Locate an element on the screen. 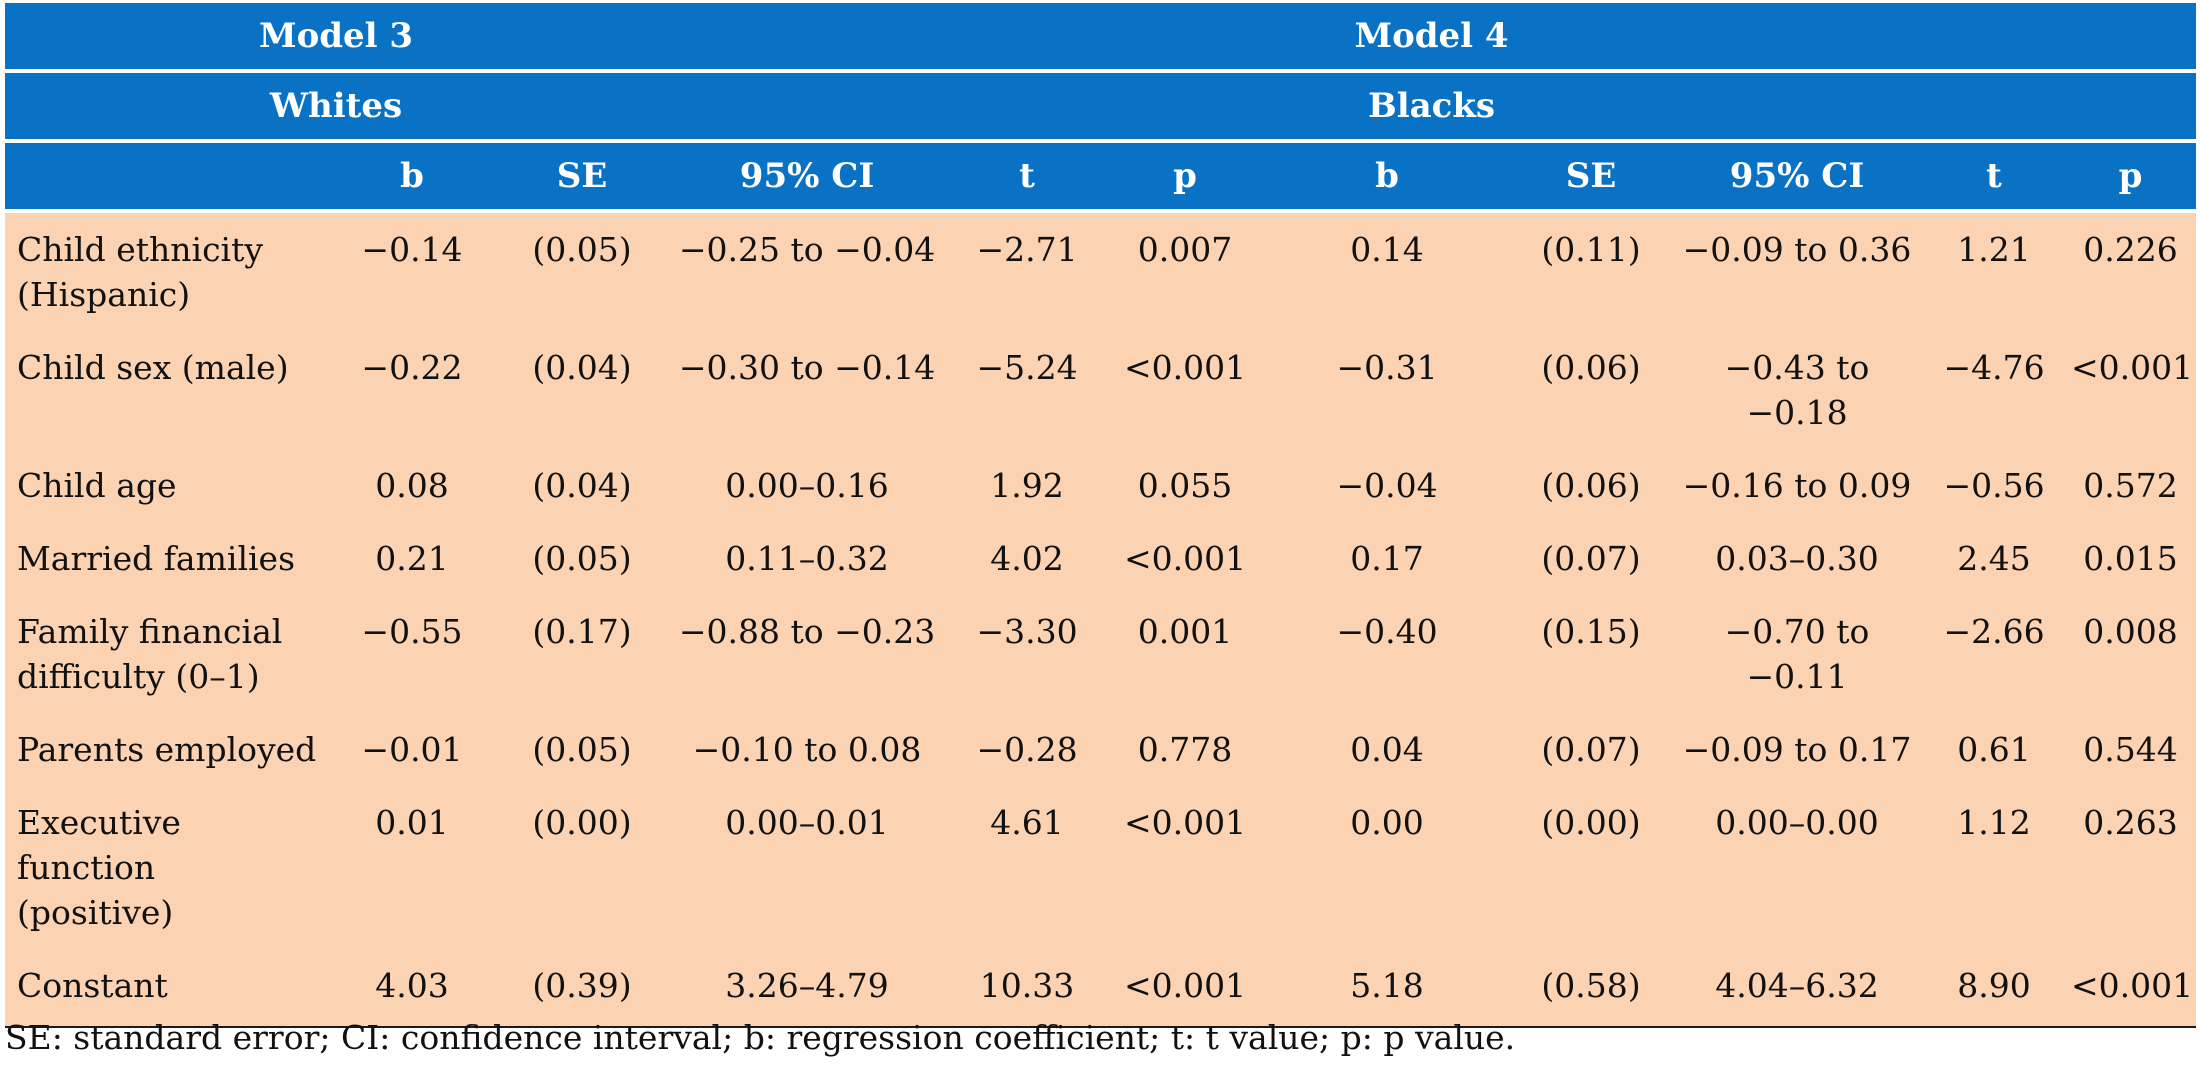 The height and width of the screenshot is (1081, 2200). table-cell: −0.43 to −0.18 is located at coordinates (1797, 390).